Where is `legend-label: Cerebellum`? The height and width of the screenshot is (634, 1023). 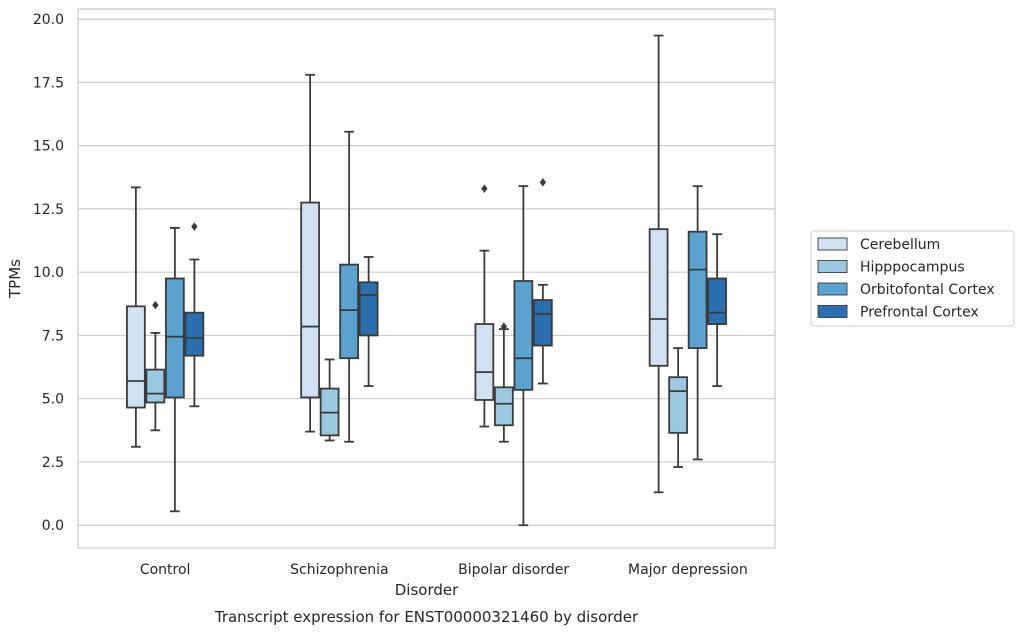 legend-label: Cerebellum is located at coordinates (900, 245).